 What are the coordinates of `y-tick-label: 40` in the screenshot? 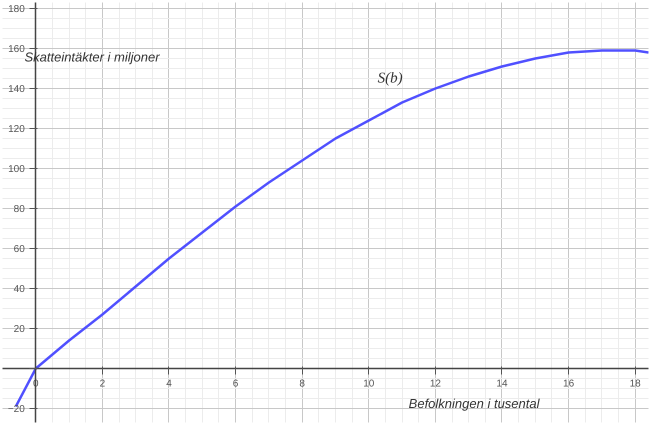 It's located at (20, 289).